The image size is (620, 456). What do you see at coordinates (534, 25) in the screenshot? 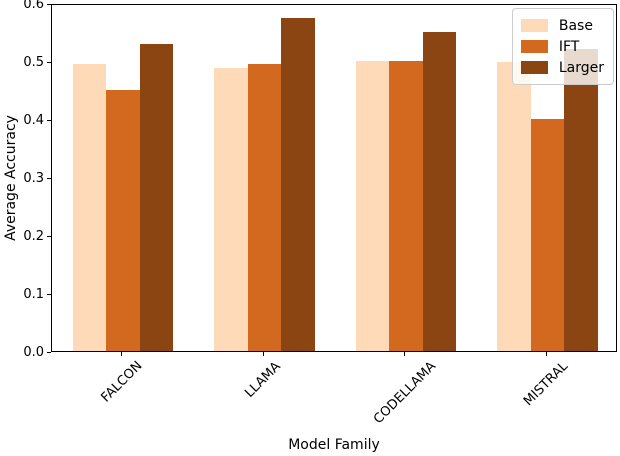
I see `legend-swatch-base` at bounding box center [534, 25].